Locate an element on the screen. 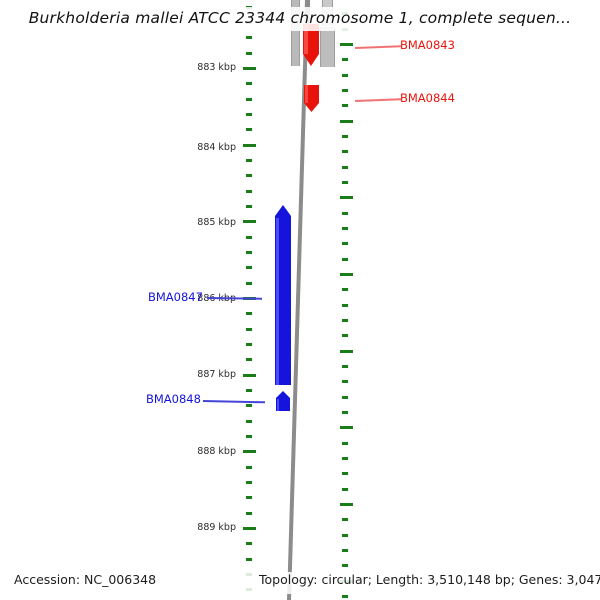 The image size is (600, 600). gene-label-BMA0847: BMA0847 is located at coordinates (175, 297).